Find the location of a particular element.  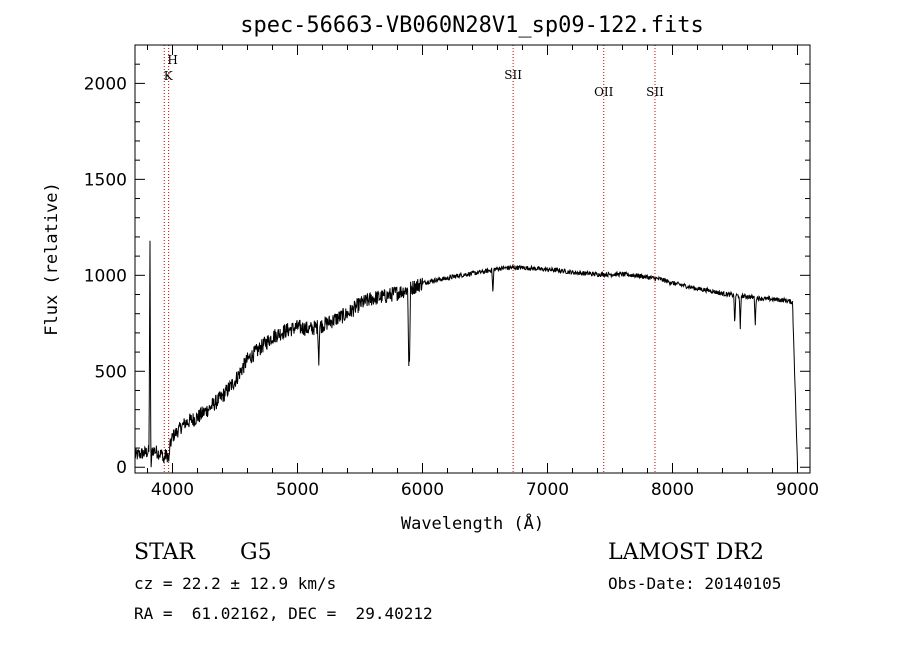

x-axis-label: Wavelength (Å) is located at coordinates (472, 523).